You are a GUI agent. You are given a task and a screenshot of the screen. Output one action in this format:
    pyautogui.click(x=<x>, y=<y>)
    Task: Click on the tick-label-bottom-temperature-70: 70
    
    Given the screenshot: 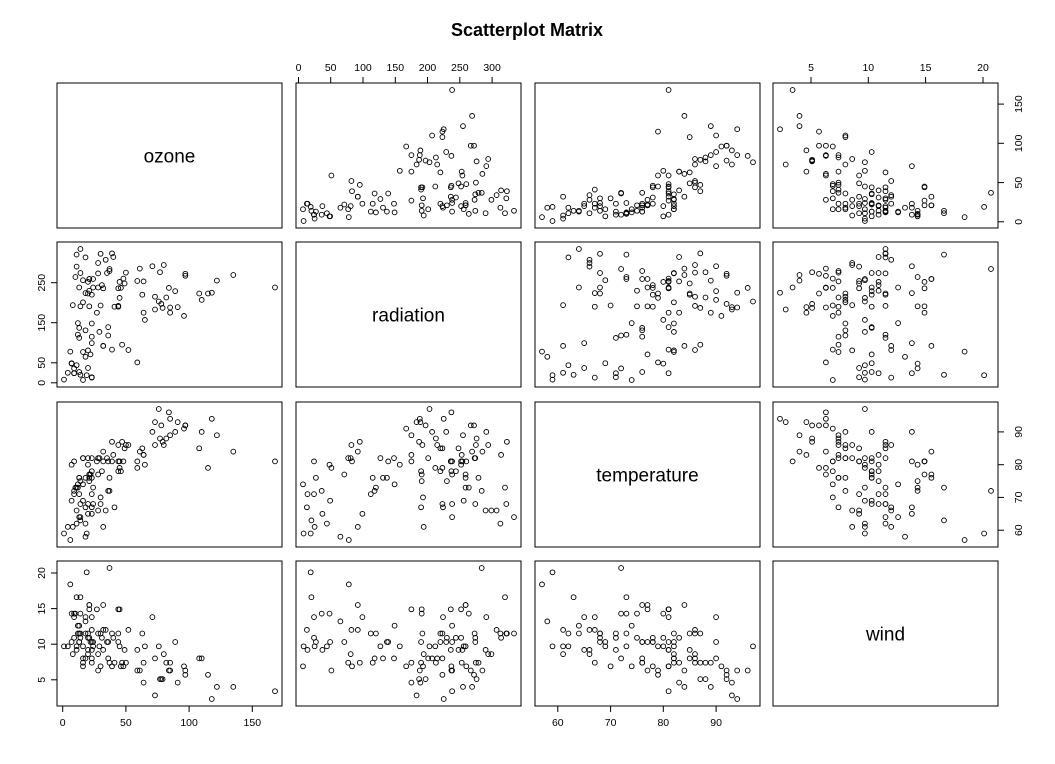 What is the action you would take?
    pyautogui.click(x=611, y=723)
    